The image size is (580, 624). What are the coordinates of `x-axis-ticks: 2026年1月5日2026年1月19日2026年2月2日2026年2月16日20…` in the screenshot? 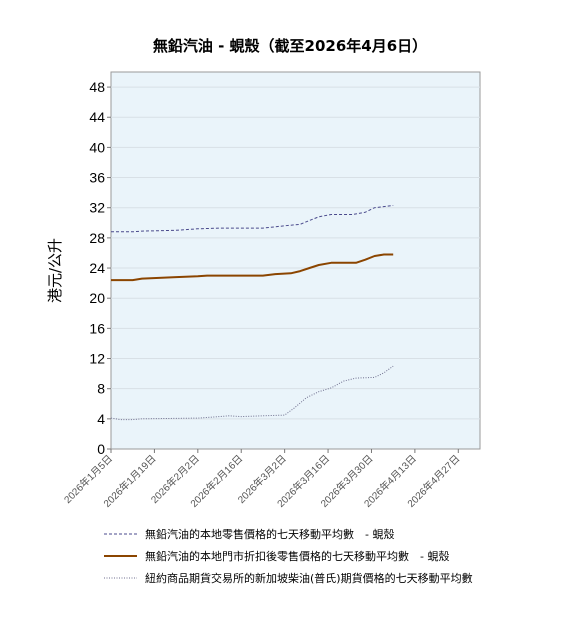 It's located at (261, 479).